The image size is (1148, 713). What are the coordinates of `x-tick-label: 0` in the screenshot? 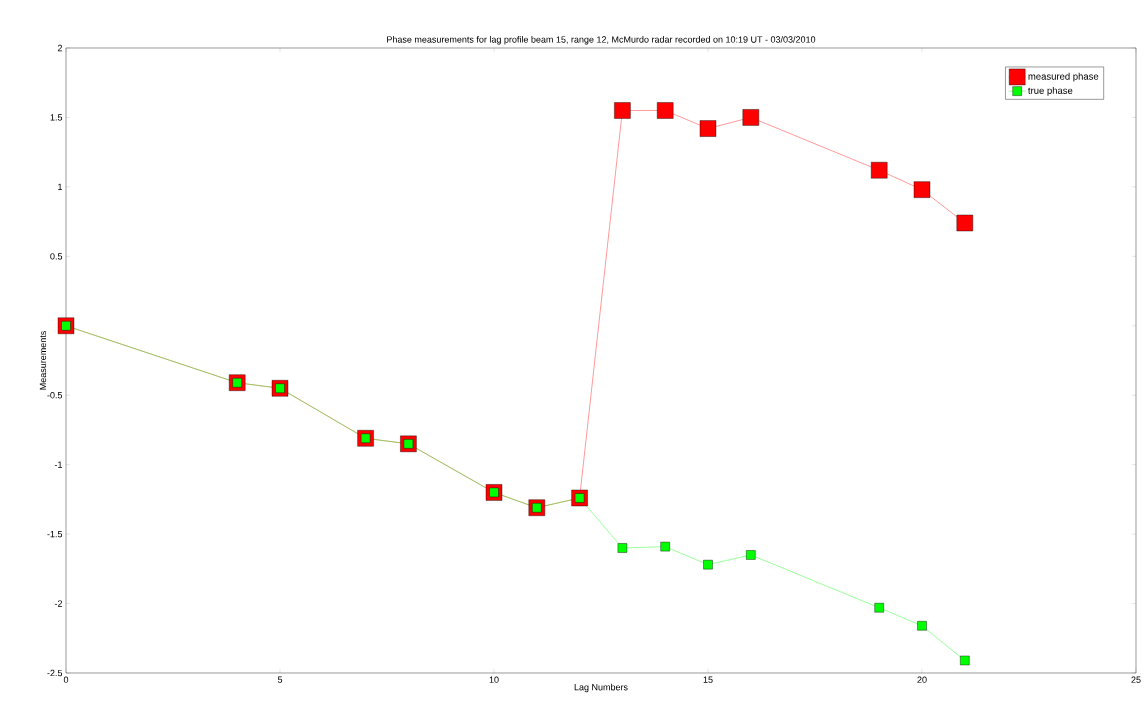 It's located at (66, 679).